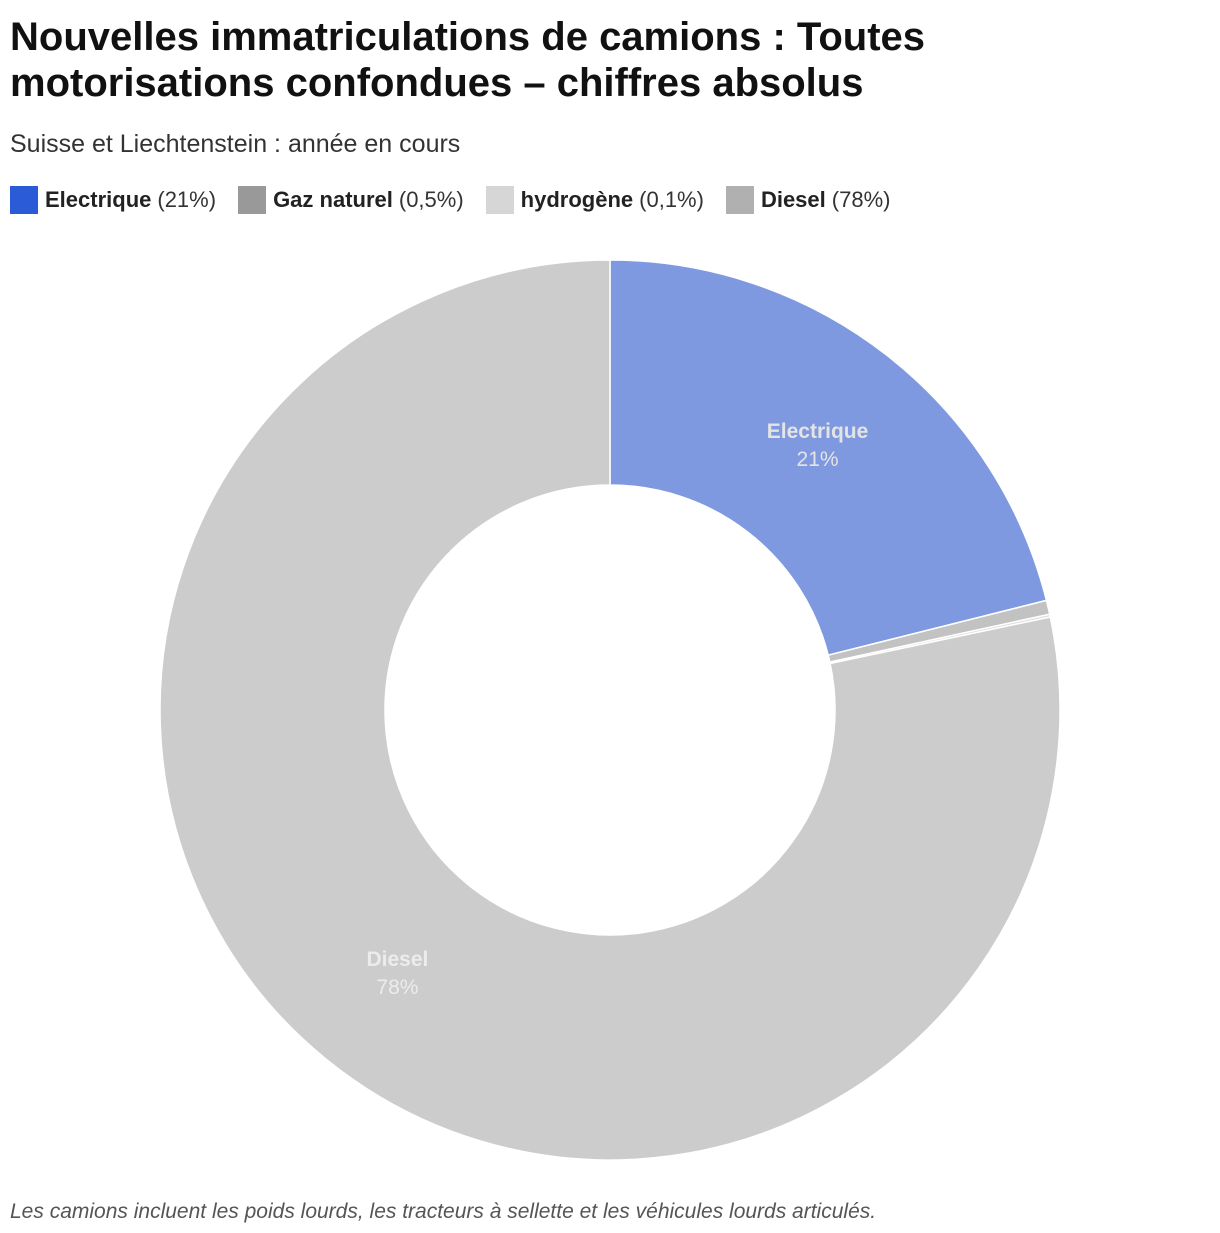 The height and width of the screenshot is (1233, 1220). I want to click on slice-value-electrique: 21%, so click(818, 459).